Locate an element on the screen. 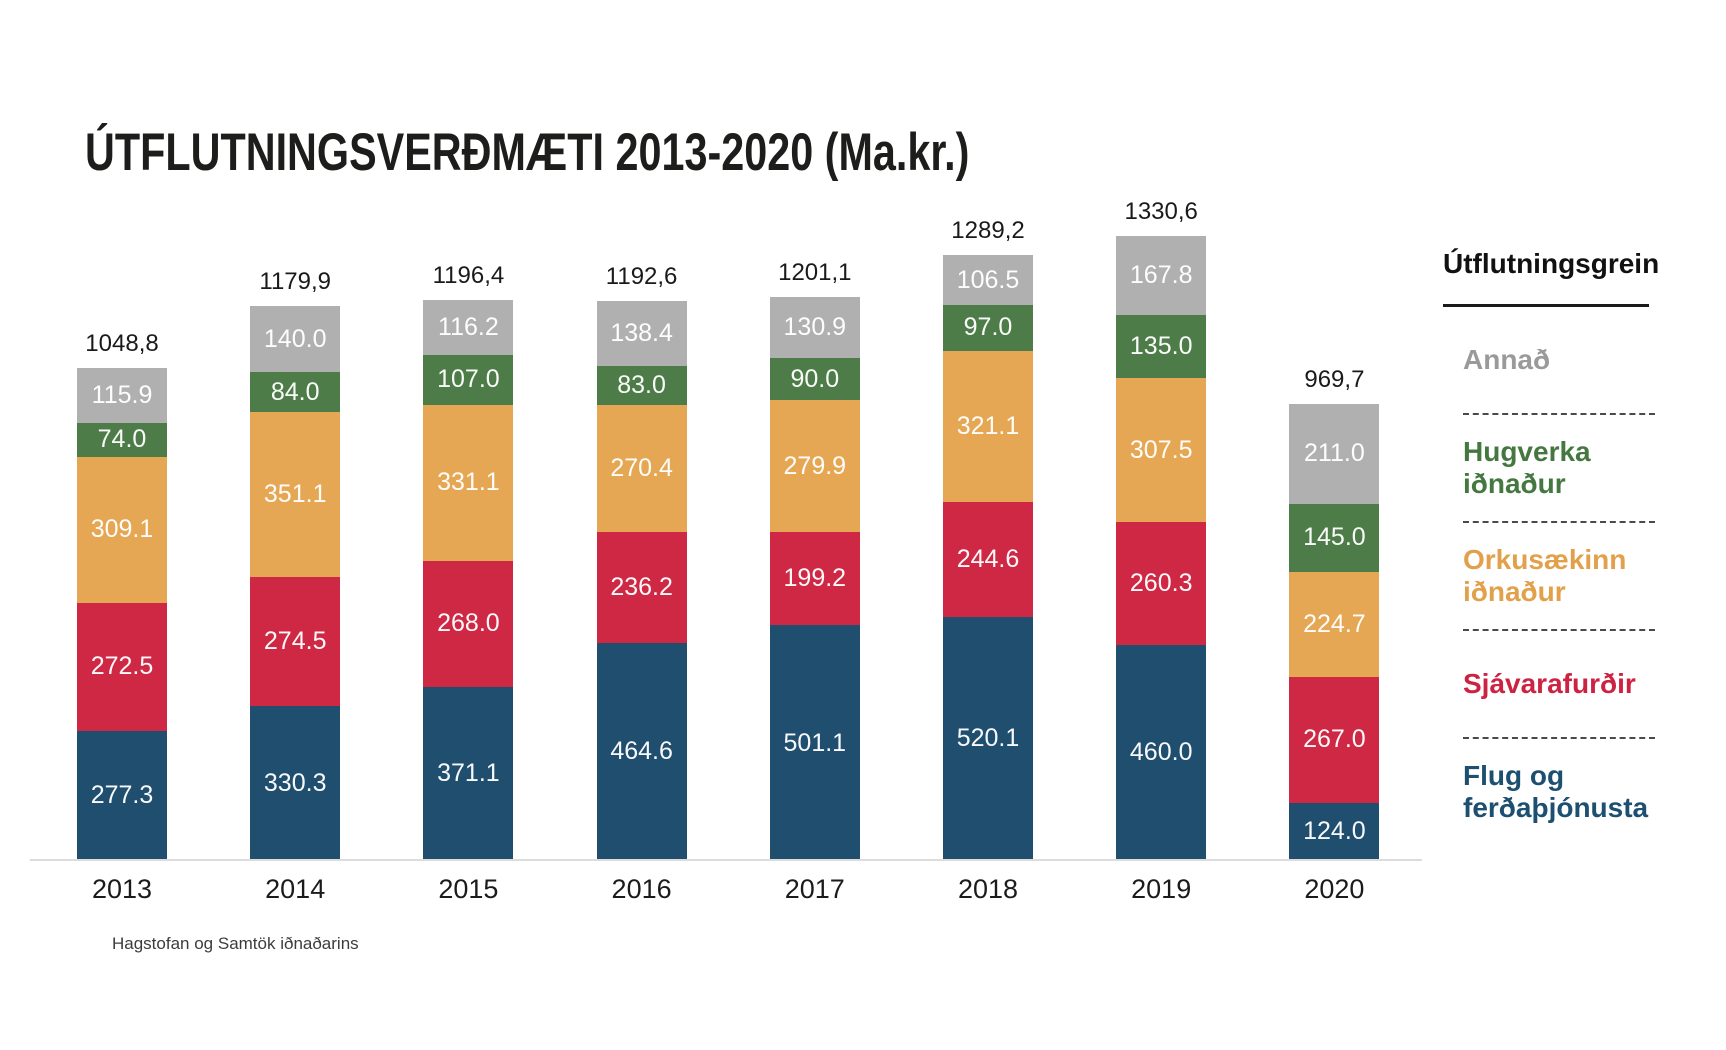  bar-segment-flug-og-ferdathjonusta-2018: 520.1 is located at coordinates (988, 738).